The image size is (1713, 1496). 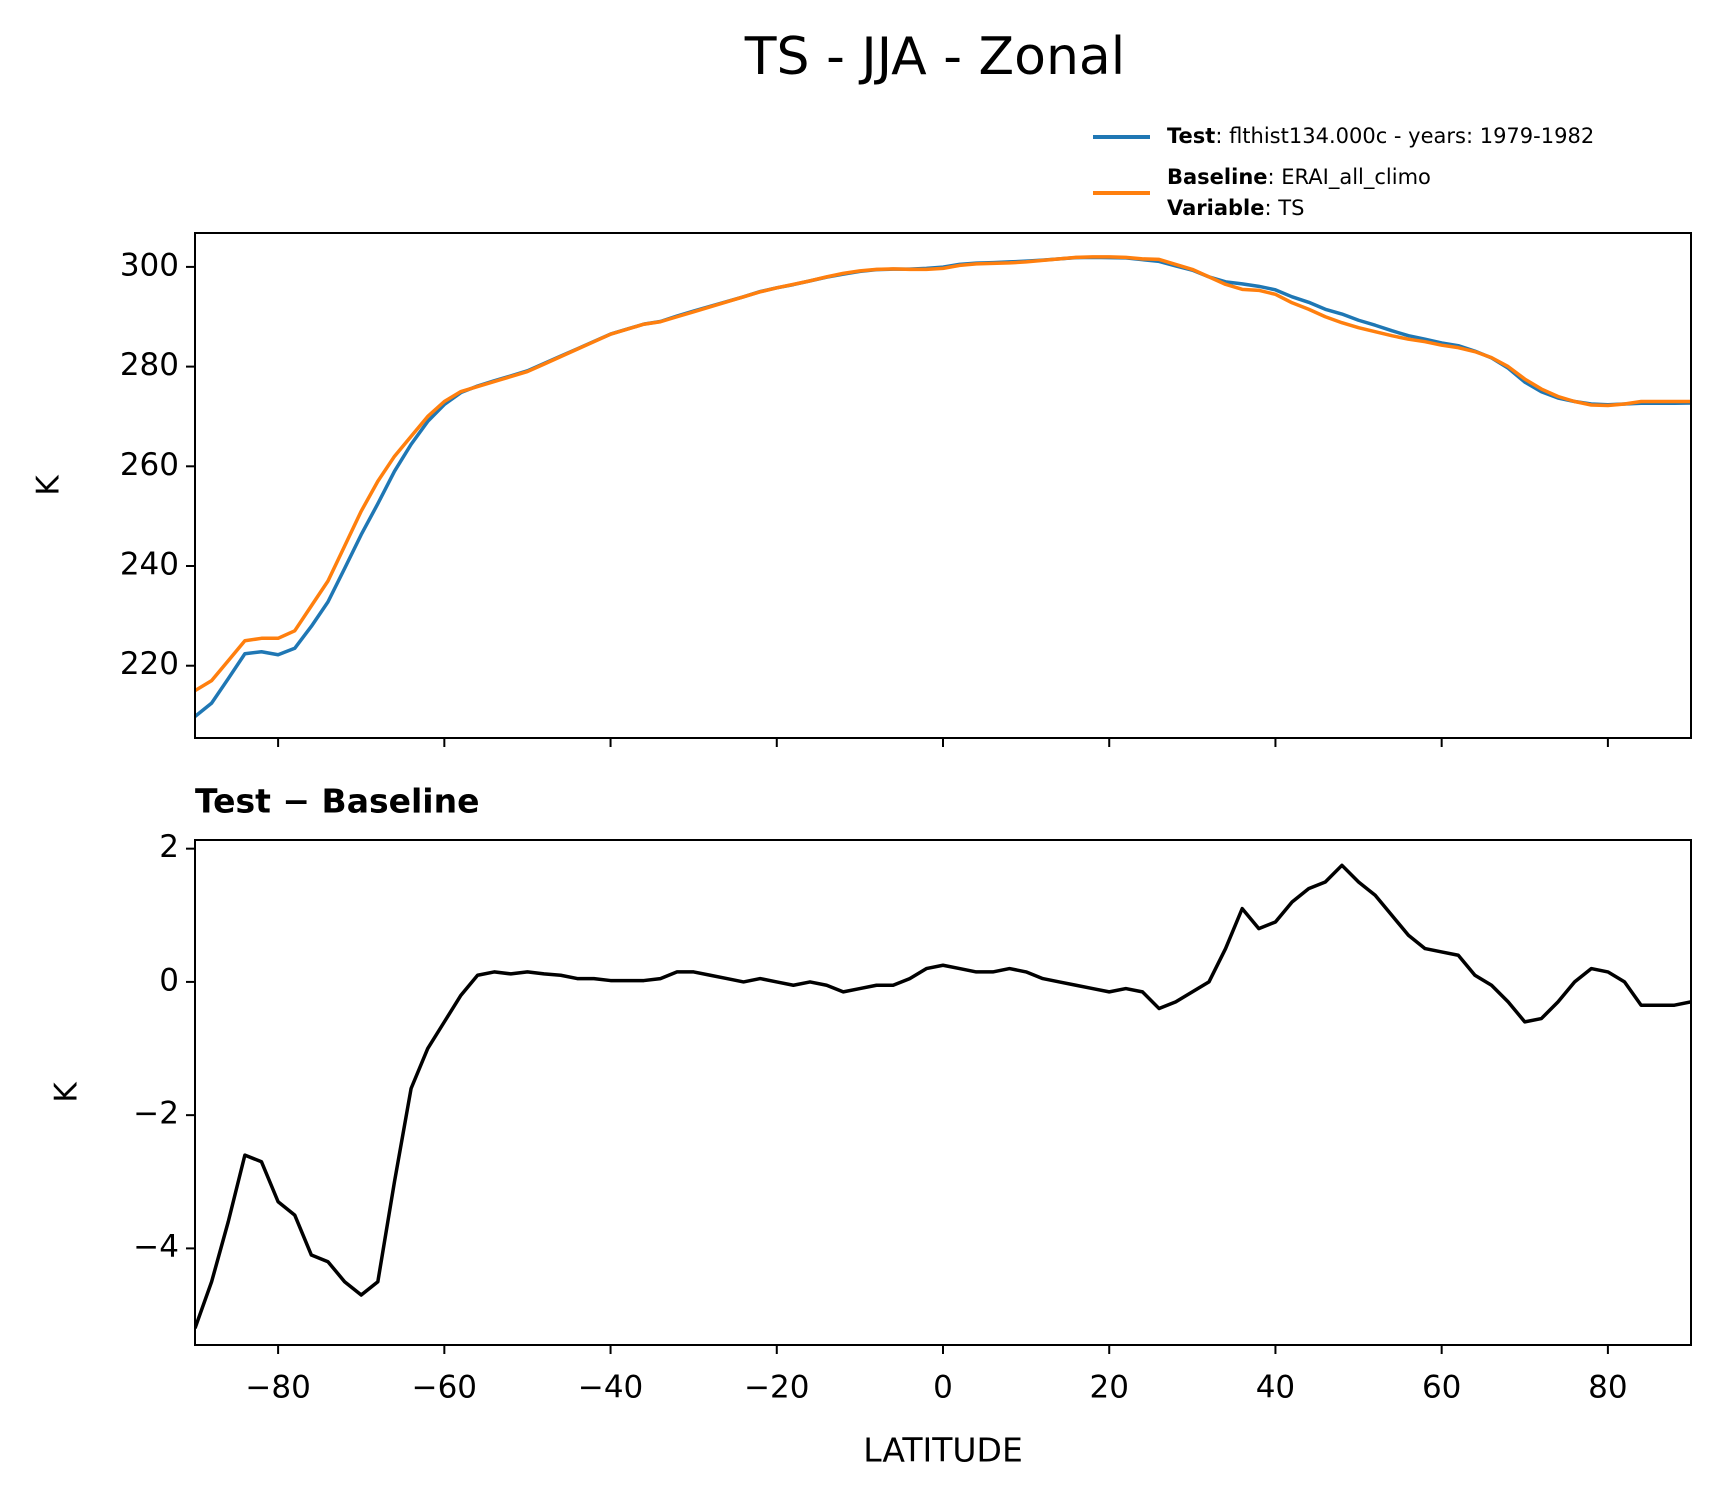 What do you see at coordinates (156, 1247) in the screenshot?
I see `y-tick-label: −4` at bounding box center [156, 1247].